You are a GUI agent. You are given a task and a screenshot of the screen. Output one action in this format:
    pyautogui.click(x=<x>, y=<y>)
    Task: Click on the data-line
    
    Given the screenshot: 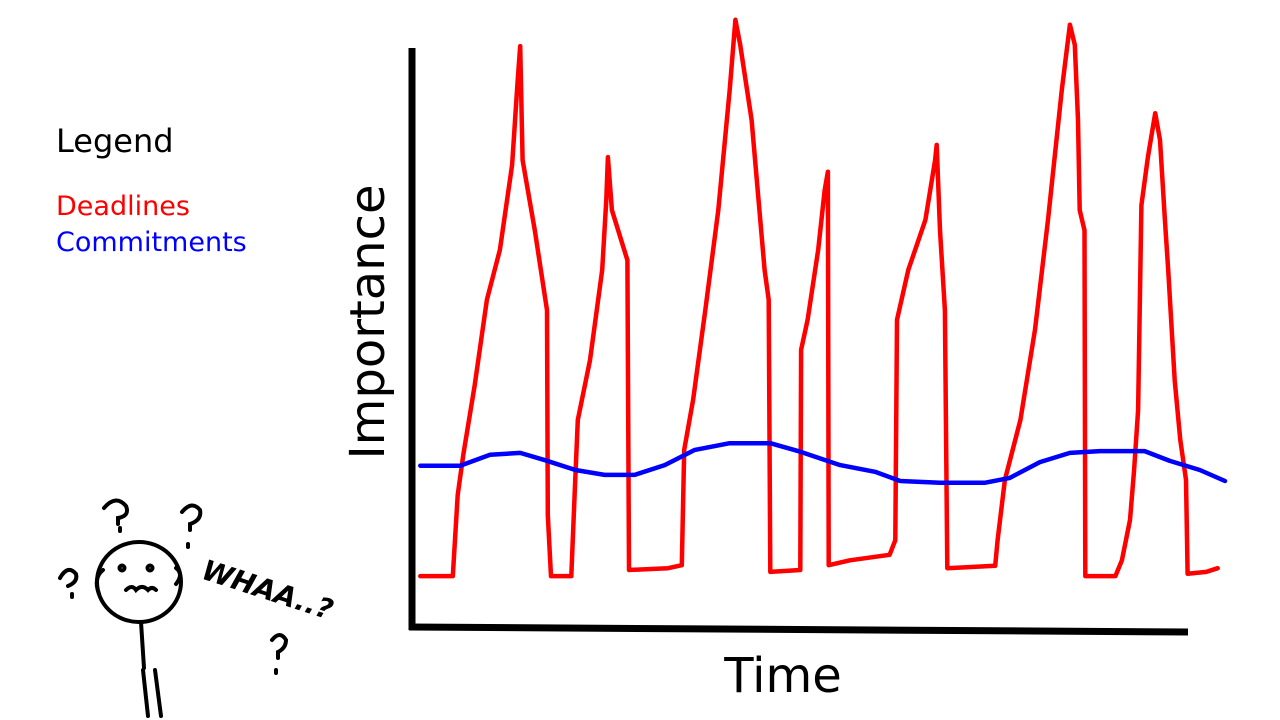 What is the action you would take?
    pyautogui.click(x=823, y=463)
    